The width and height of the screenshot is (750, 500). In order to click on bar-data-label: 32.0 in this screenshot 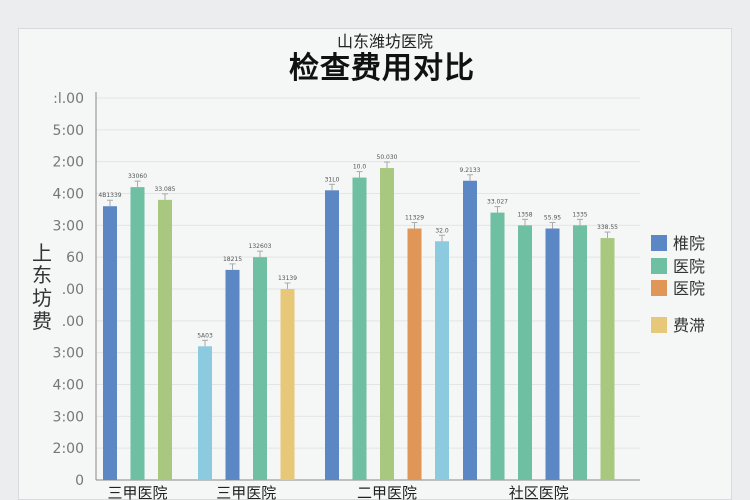, I will do `click(442, 230)`.